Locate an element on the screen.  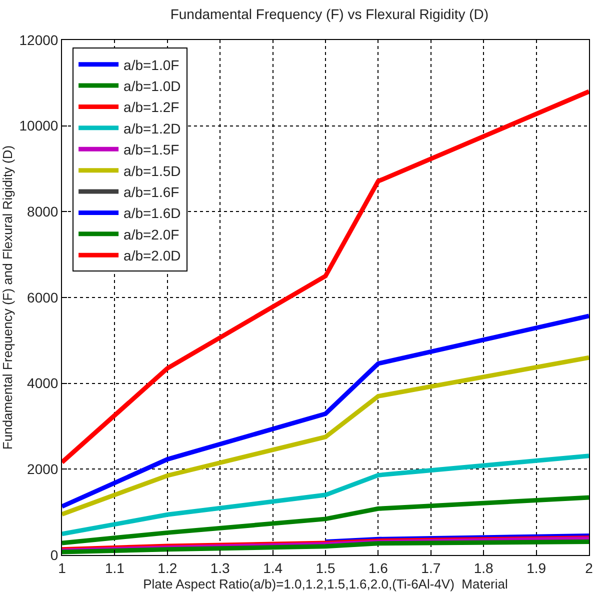
y-axis-title: Fundamental Frequency (F) and Flexural Rigidity (D) is located at coordinates (7, 297).